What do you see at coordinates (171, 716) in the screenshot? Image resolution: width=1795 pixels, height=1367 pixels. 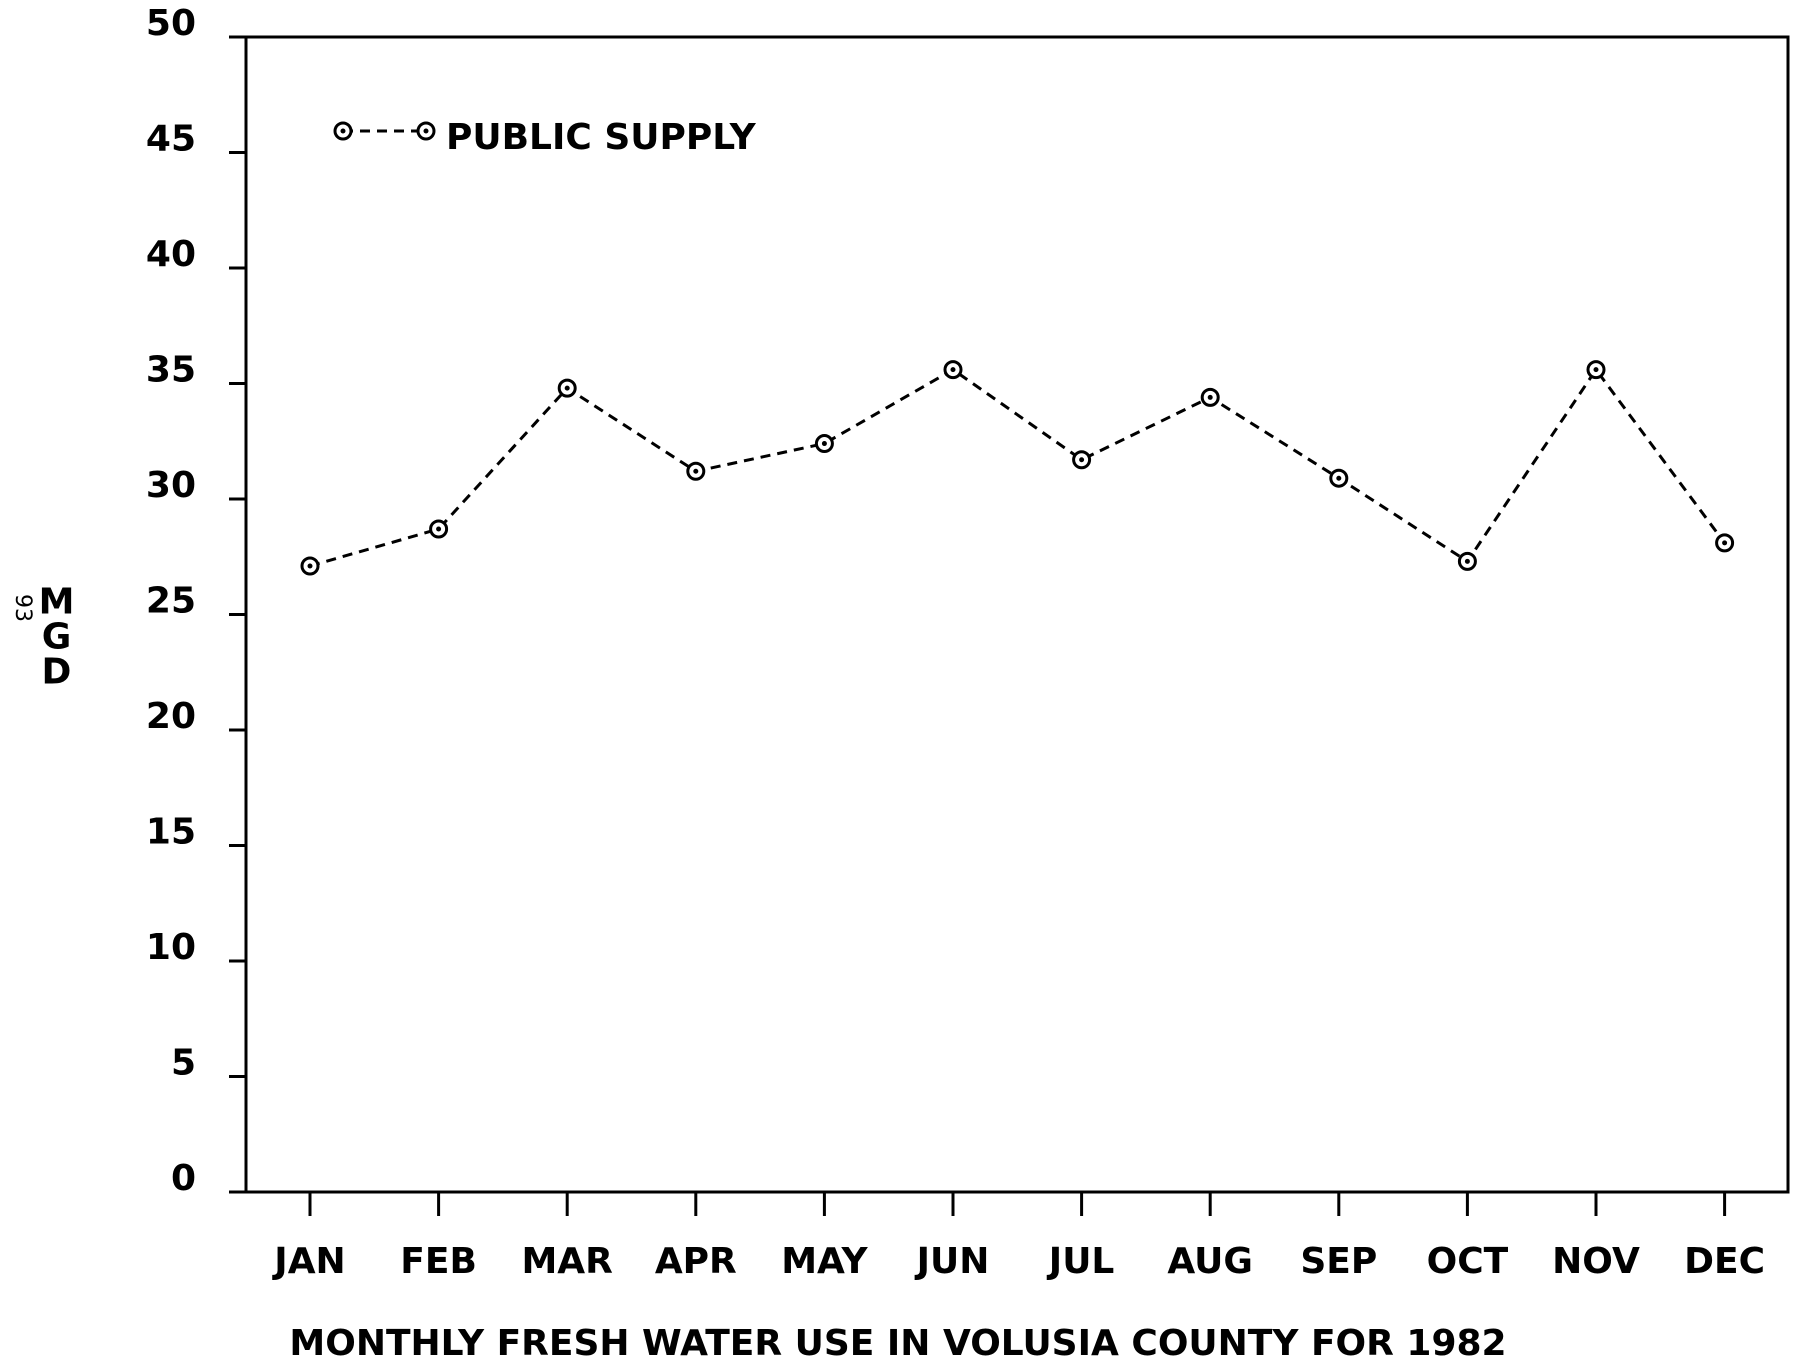 I see `y-tick-label: 20` at bounding box center [171, 716].